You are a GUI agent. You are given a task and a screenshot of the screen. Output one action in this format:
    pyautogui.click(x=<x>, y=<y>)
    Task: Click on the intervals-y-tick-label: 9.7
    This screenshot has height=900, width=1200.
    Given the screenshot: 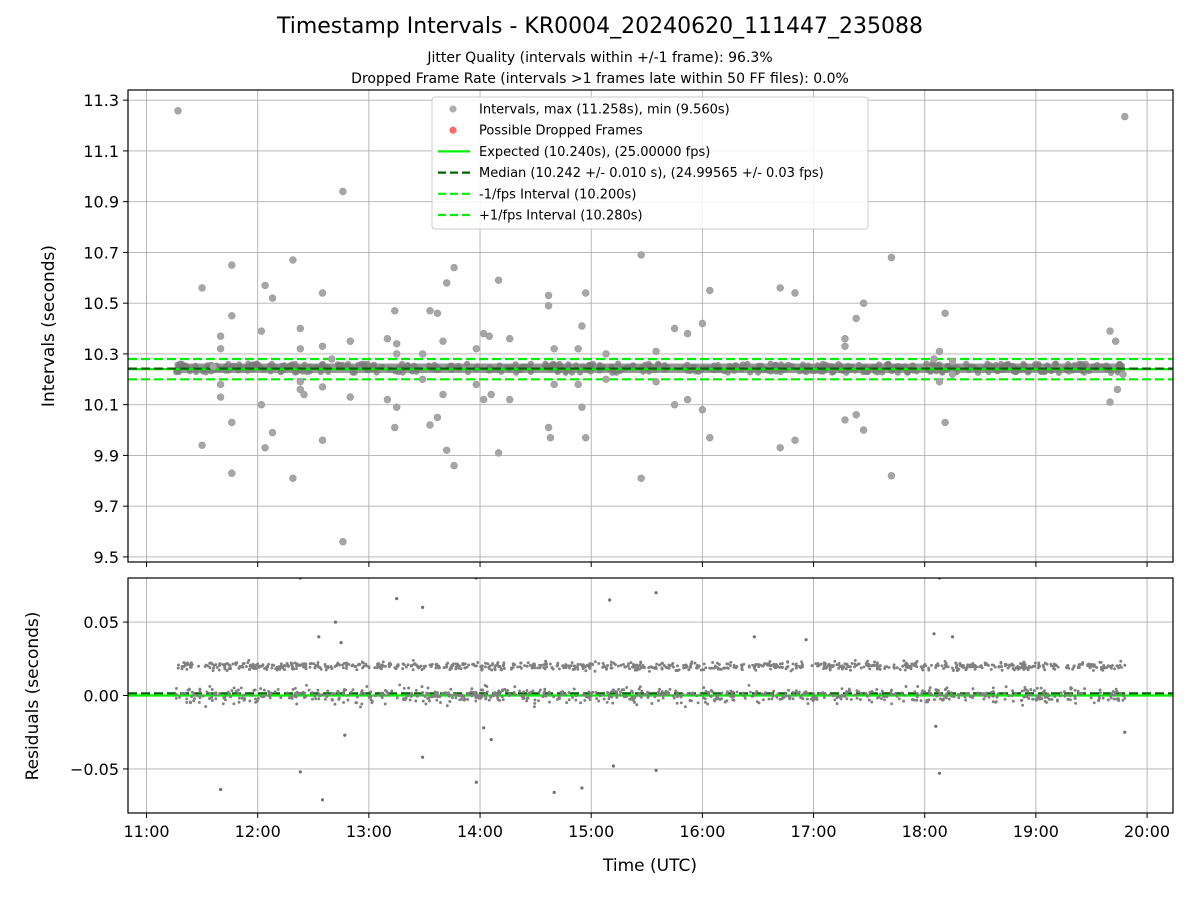 What is the action you would take?
    pyautogui.click(x=106, y=506)
    